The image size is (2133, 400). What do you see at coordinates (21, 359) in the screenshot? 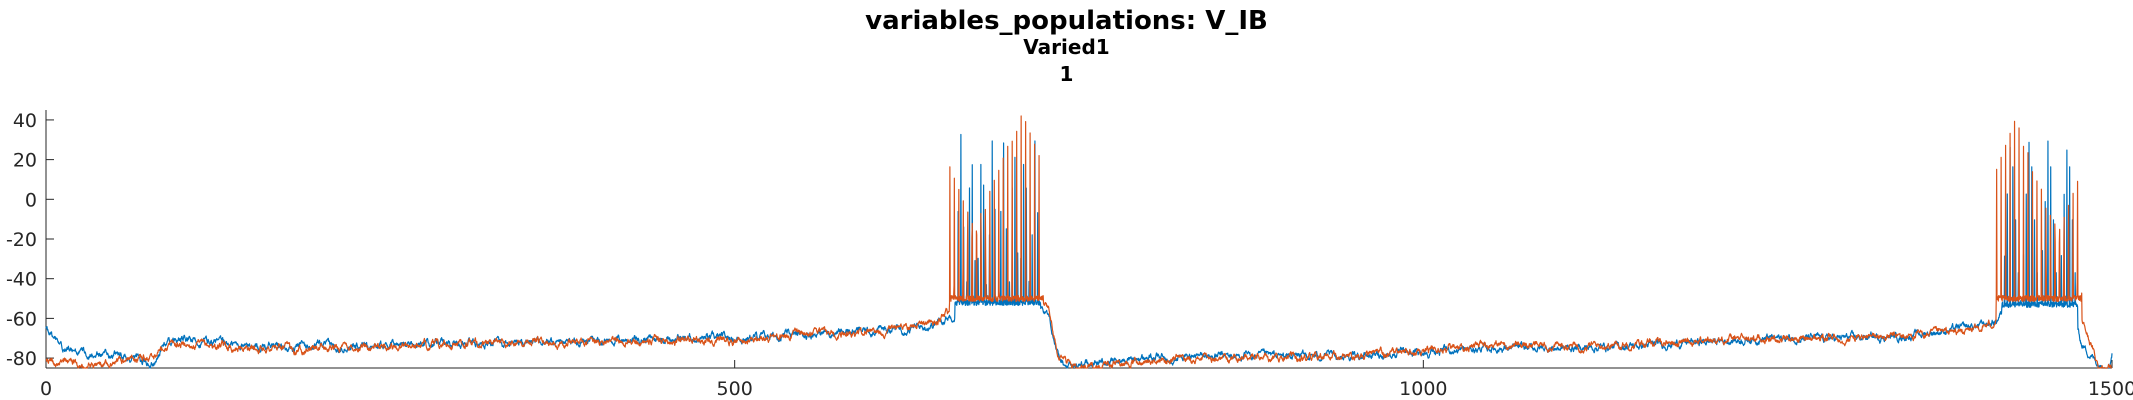
I see `y-tick-label: -80` at bounding box center [21, 359].